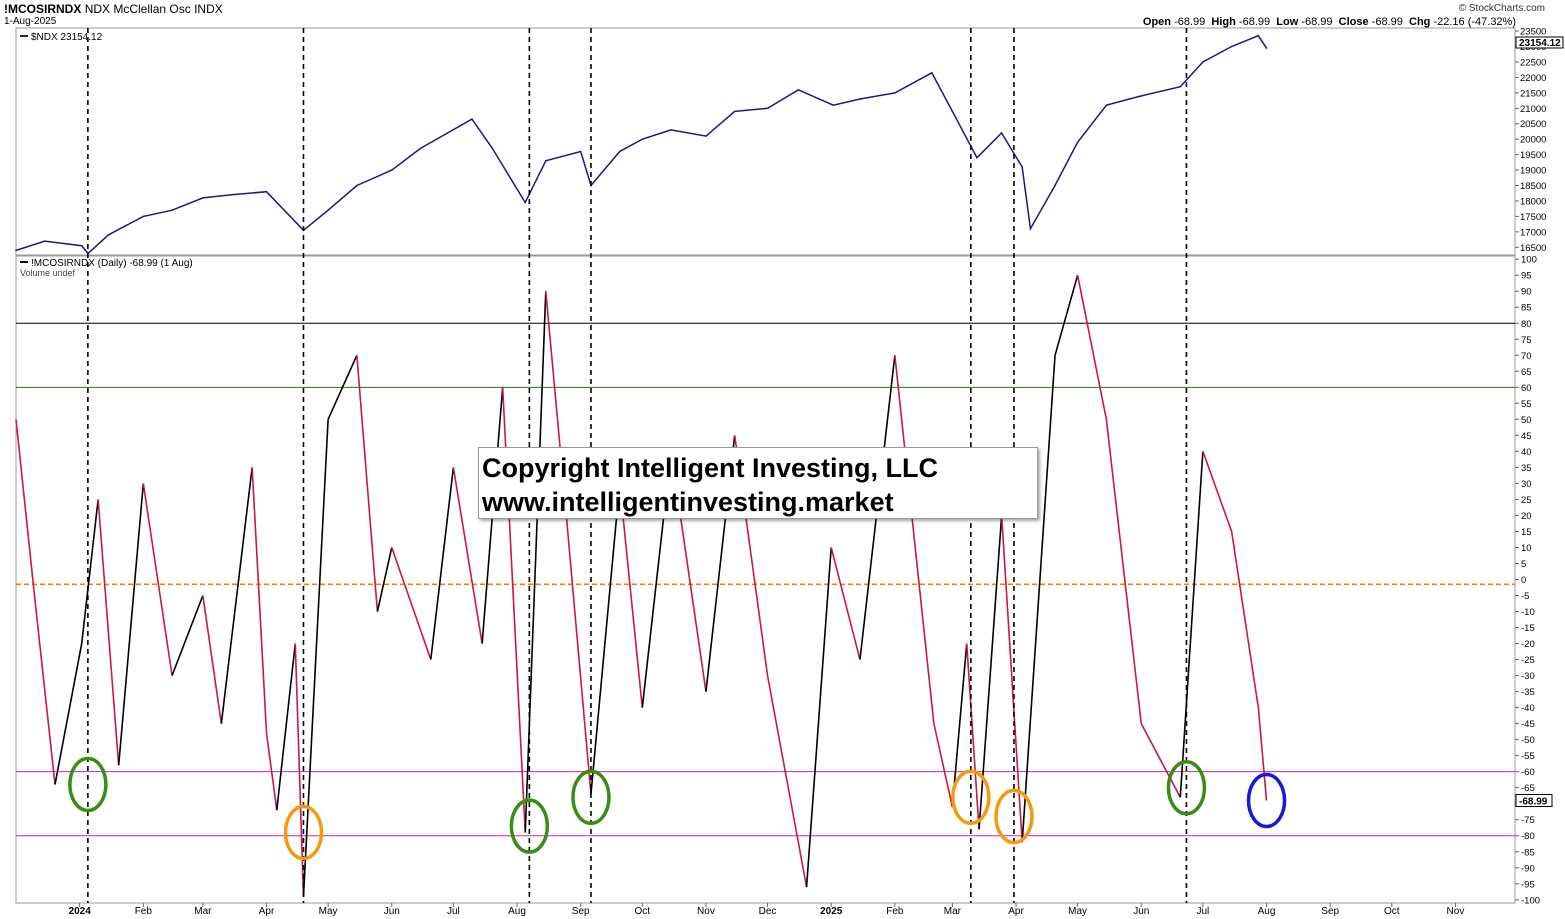  What do you see at coordinates (1526, 532) in the screenshot?
I see `osc-y-tick-label: 15` at bounding box center [1526, 532].